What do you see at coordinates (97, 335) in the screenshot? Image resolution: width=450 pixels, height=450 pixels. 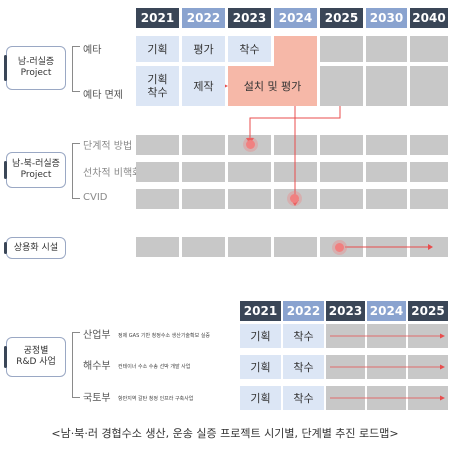 I see `ministry-label-motie: 산업부` at bounding box center [97, 335].